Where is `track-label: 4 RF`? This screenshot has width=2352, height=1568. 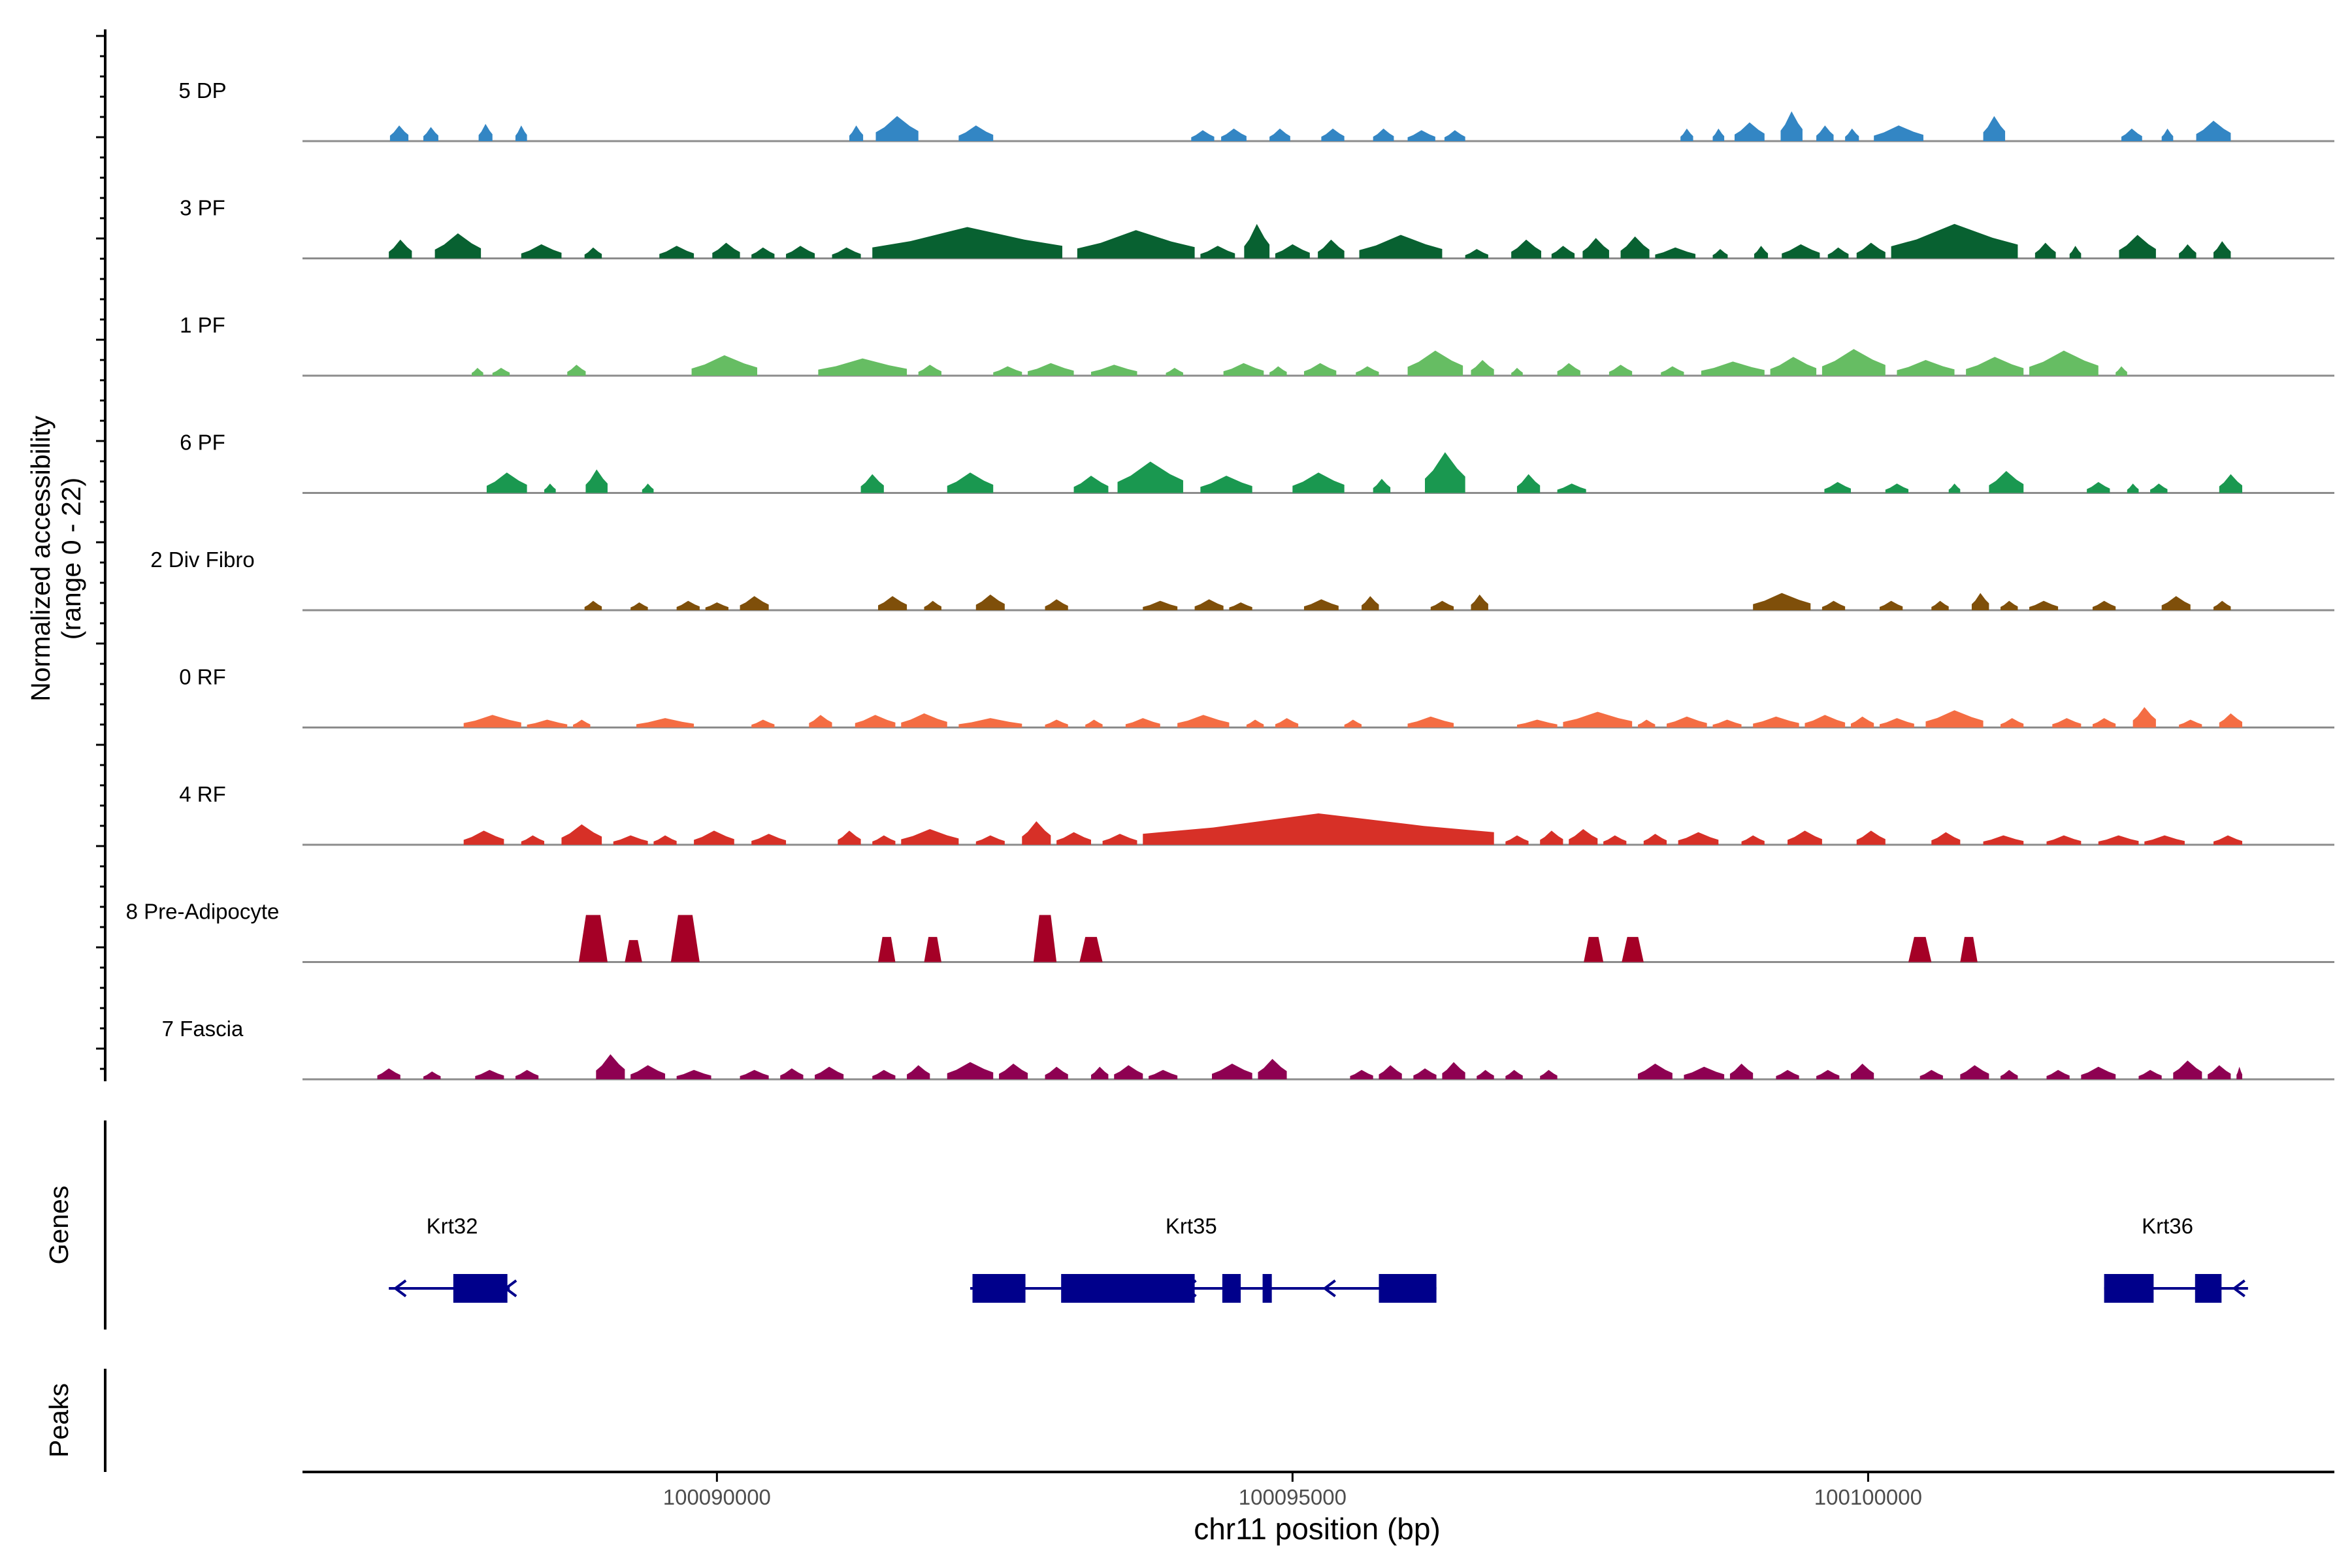 track-label: 4 RF is located at coordinates (202, 794).